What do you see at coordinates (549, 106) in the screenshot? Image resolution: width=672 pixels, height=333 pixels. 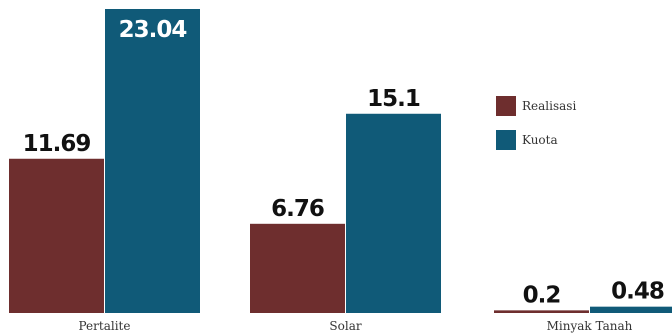 I see `legend-label-realisasi: Realisasi` at bounding box center [549, 106].